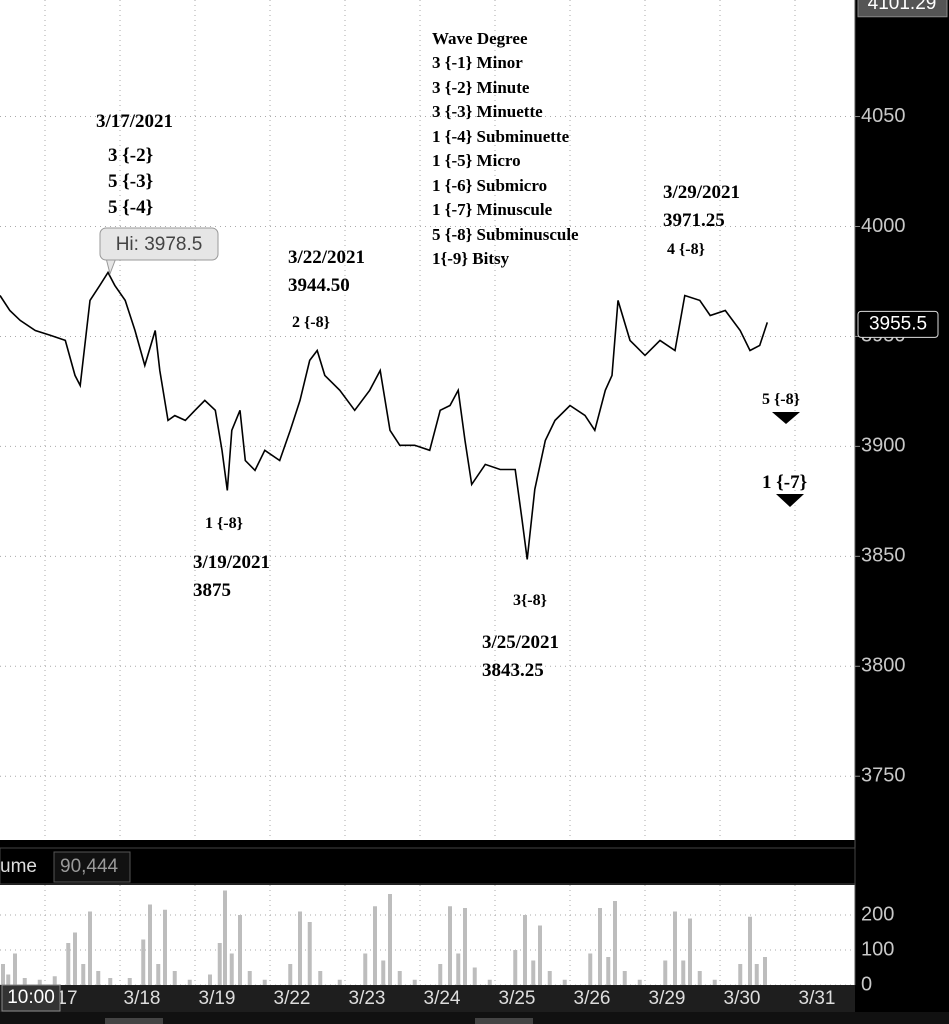  Describe the element at coordinates (481, 87) in the screenshot. I see `annotation: 3 {-2} Minute` at that location.